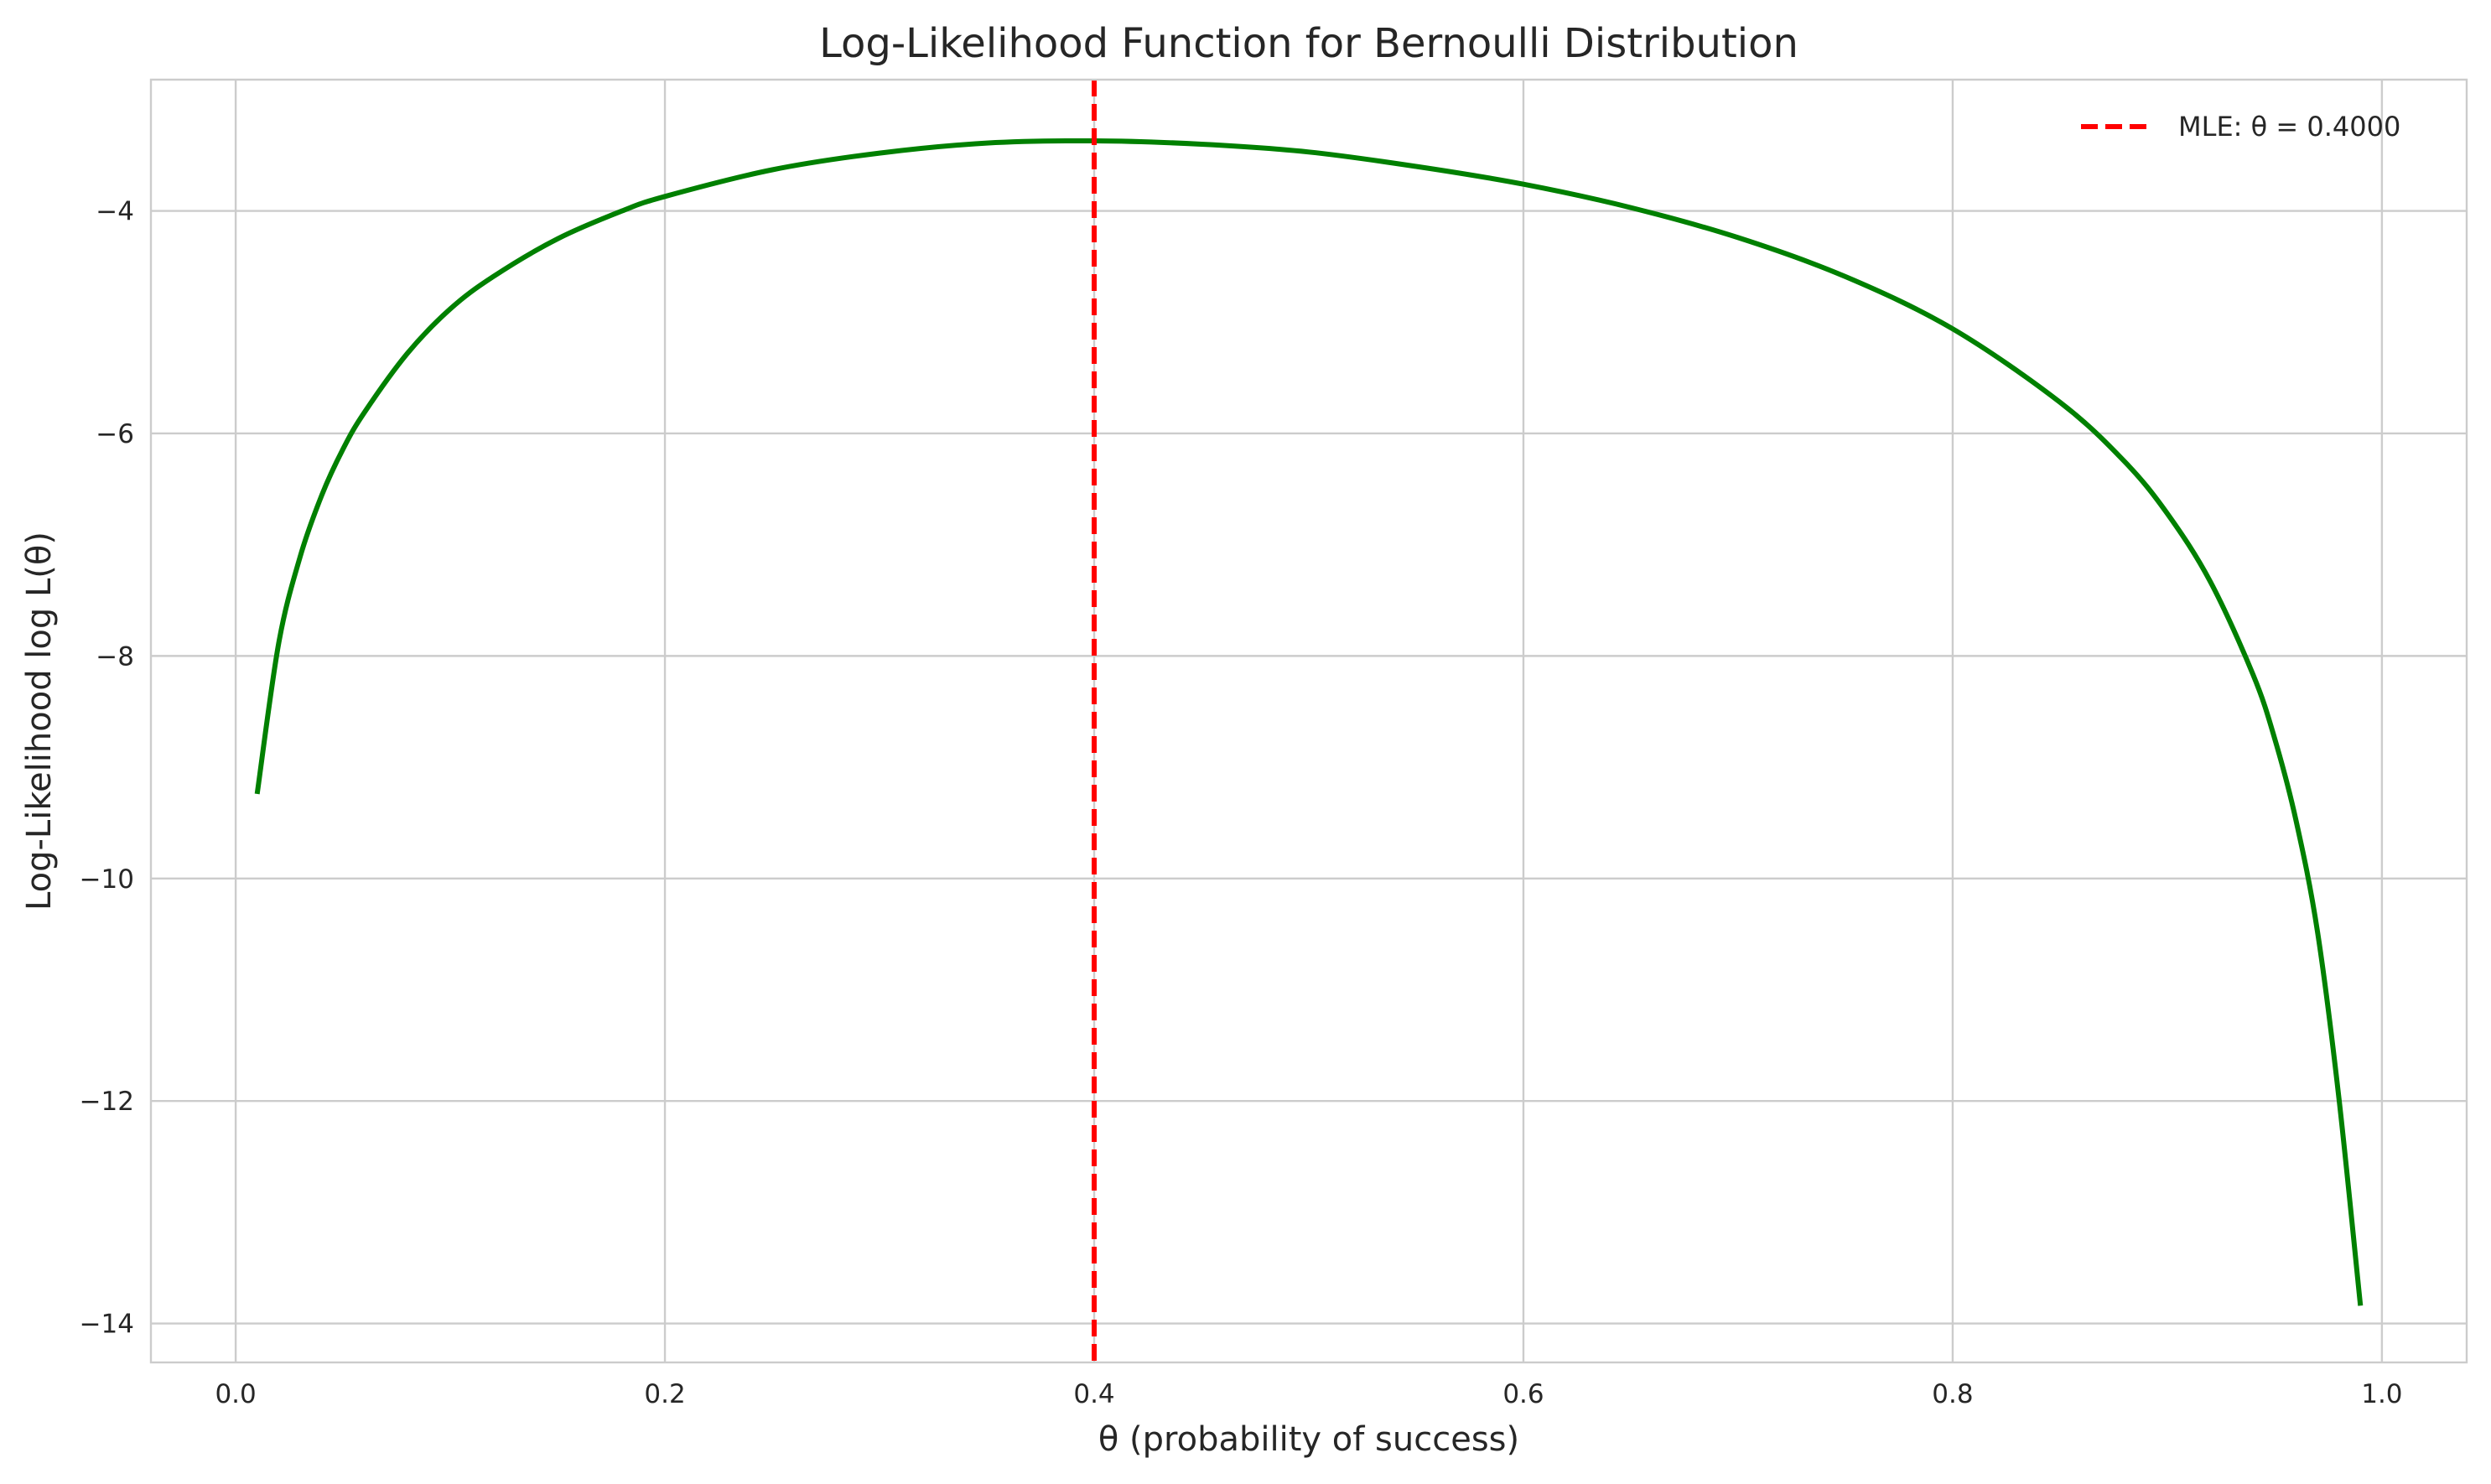 Image resolution: width=2491 pixels, height=1484 pixels. Describe the element at coordinates (2289, 127) in the screenshot. I see `legend-mle-label: MLE: θ = 0.4000` at that location.